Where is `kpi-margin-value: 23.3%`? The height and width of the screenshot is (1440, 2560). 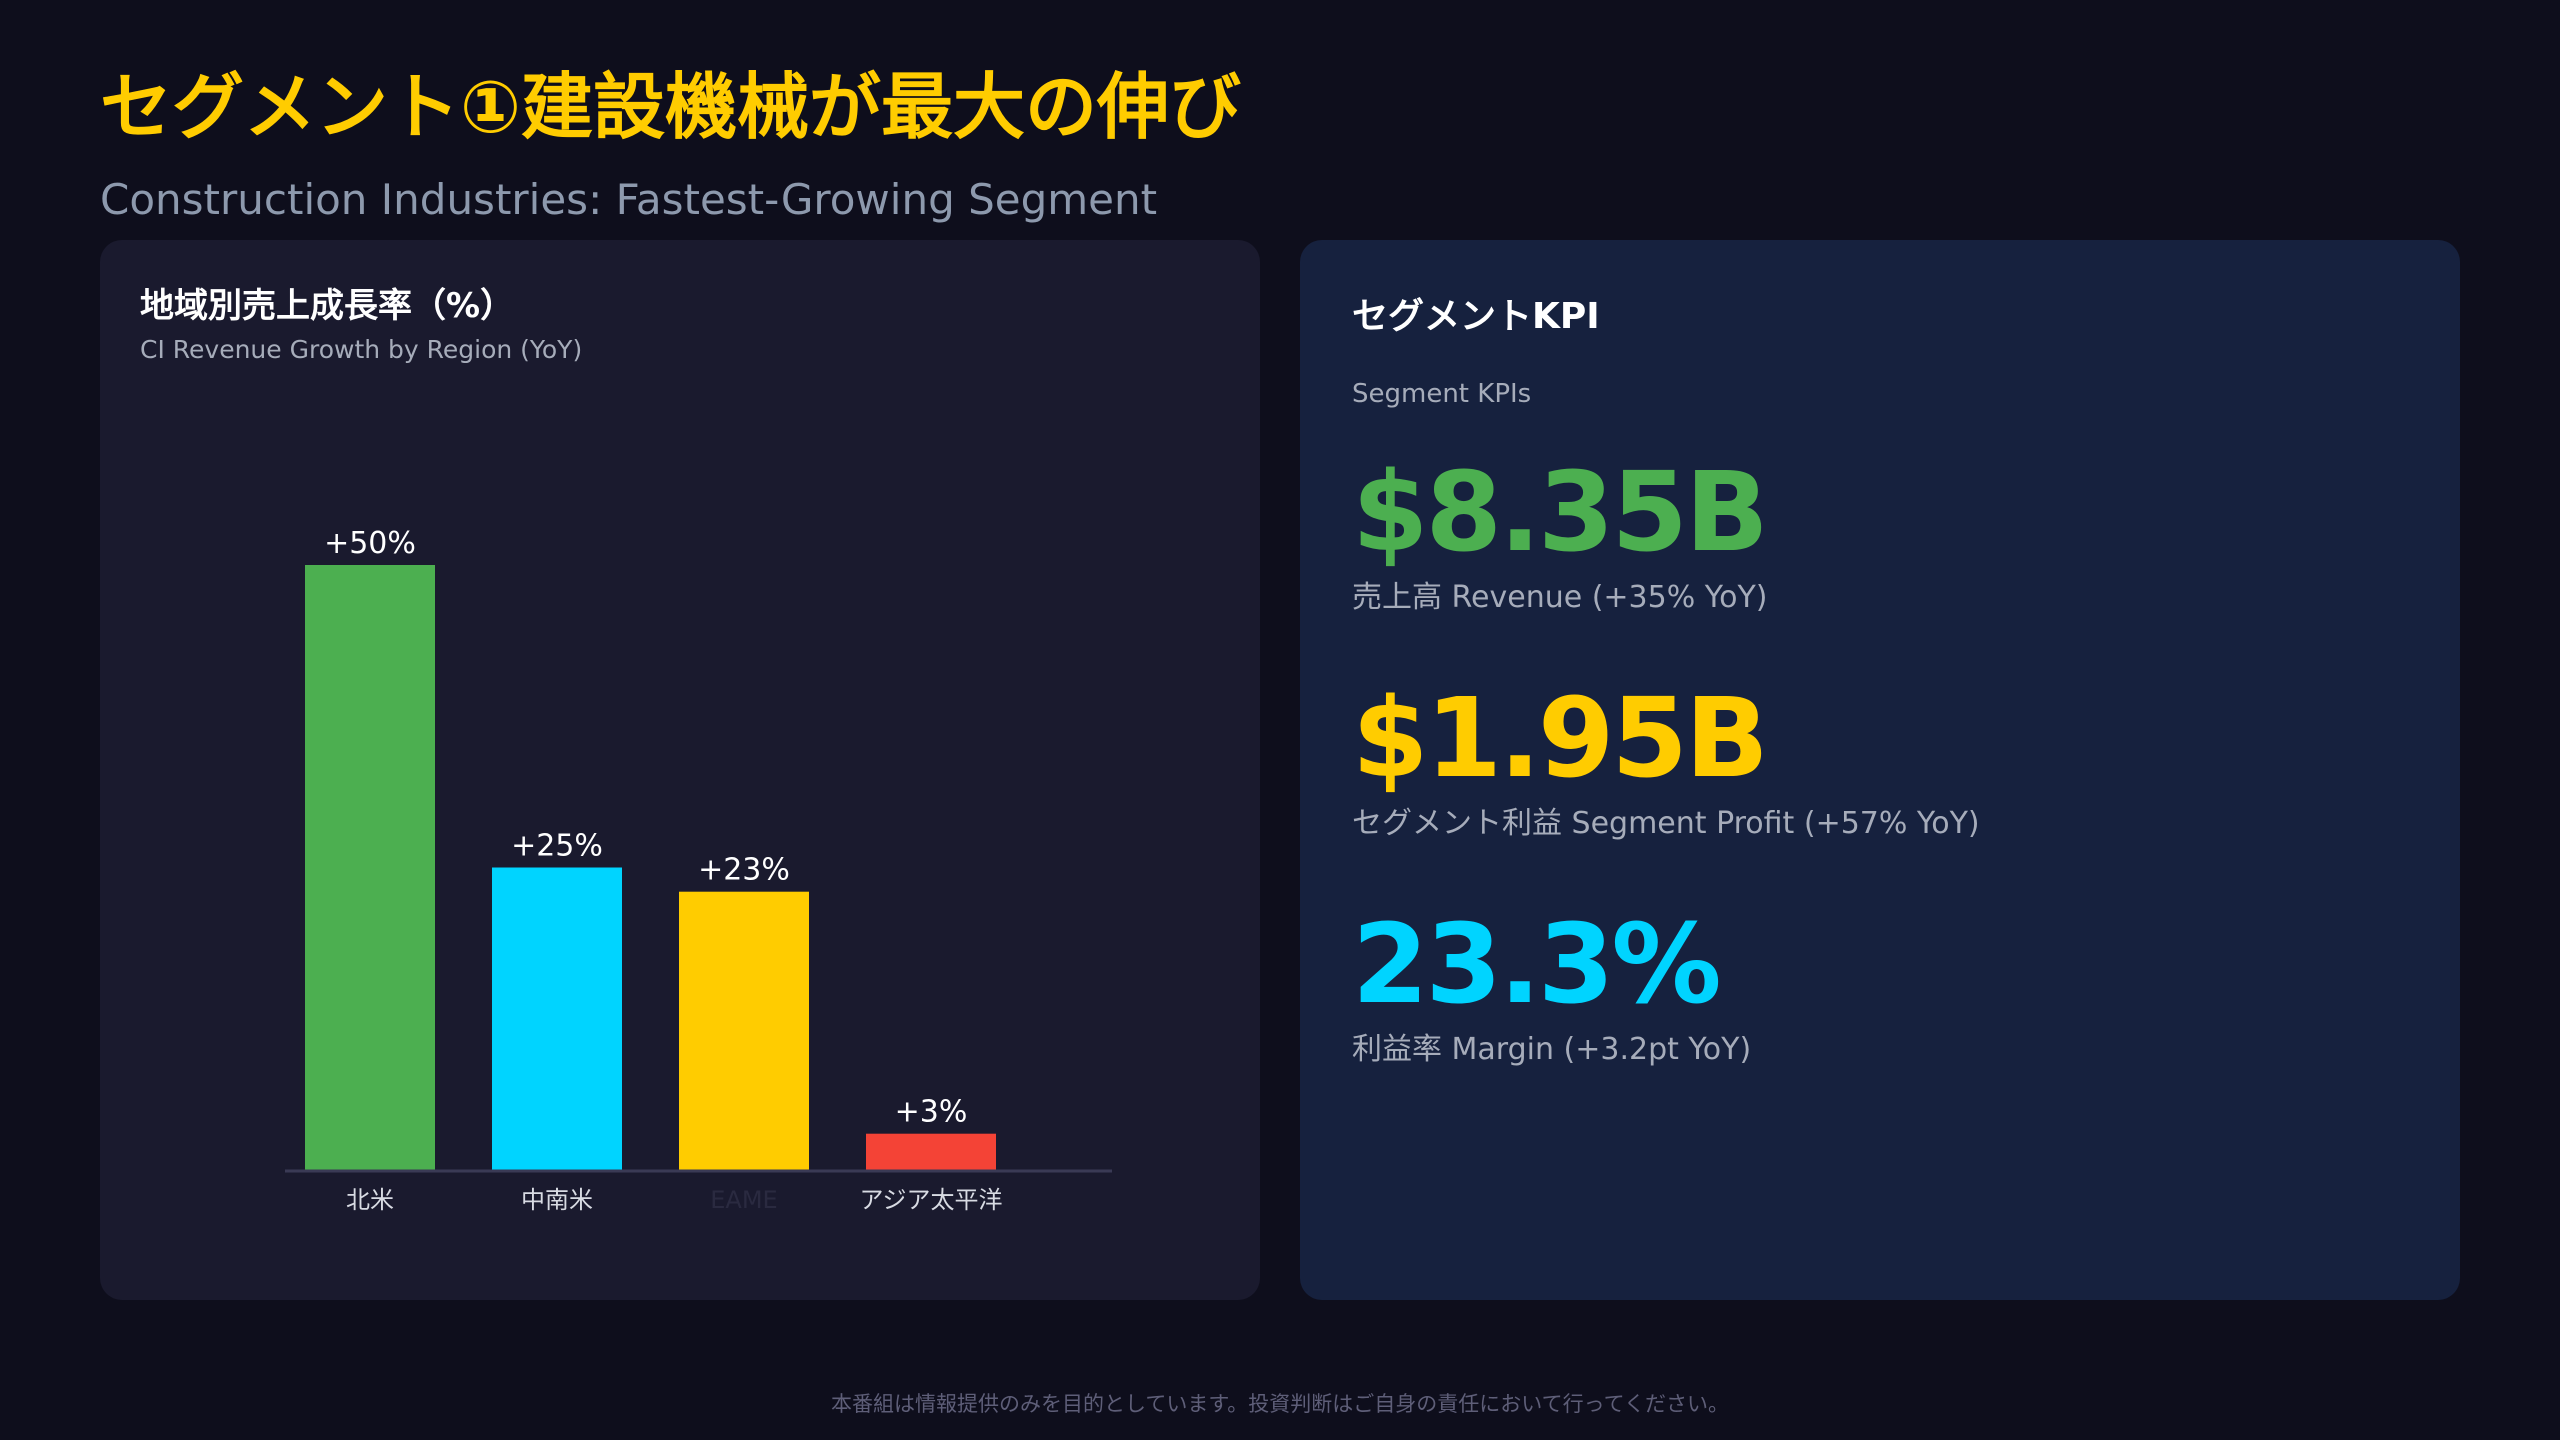
kpi-margin-value: 23.3% is located at coordinates (1537, 964).